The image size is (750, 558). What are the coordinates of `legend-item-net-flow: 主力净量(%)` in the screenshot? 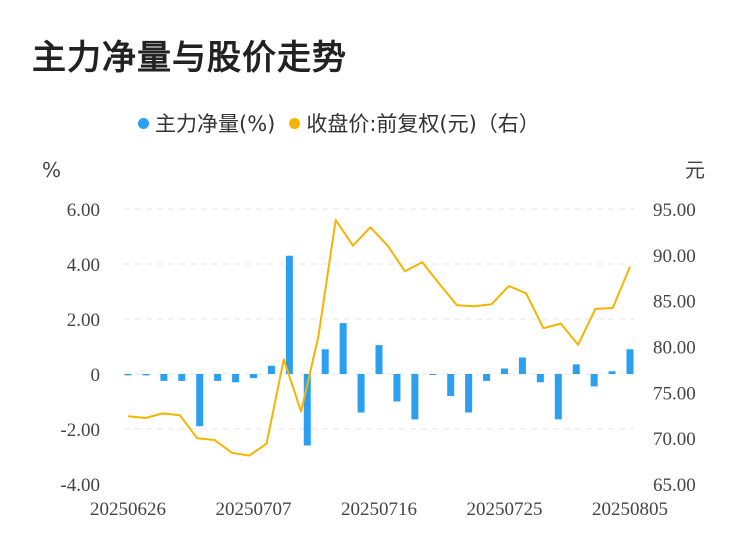 It's located at (206, 123).